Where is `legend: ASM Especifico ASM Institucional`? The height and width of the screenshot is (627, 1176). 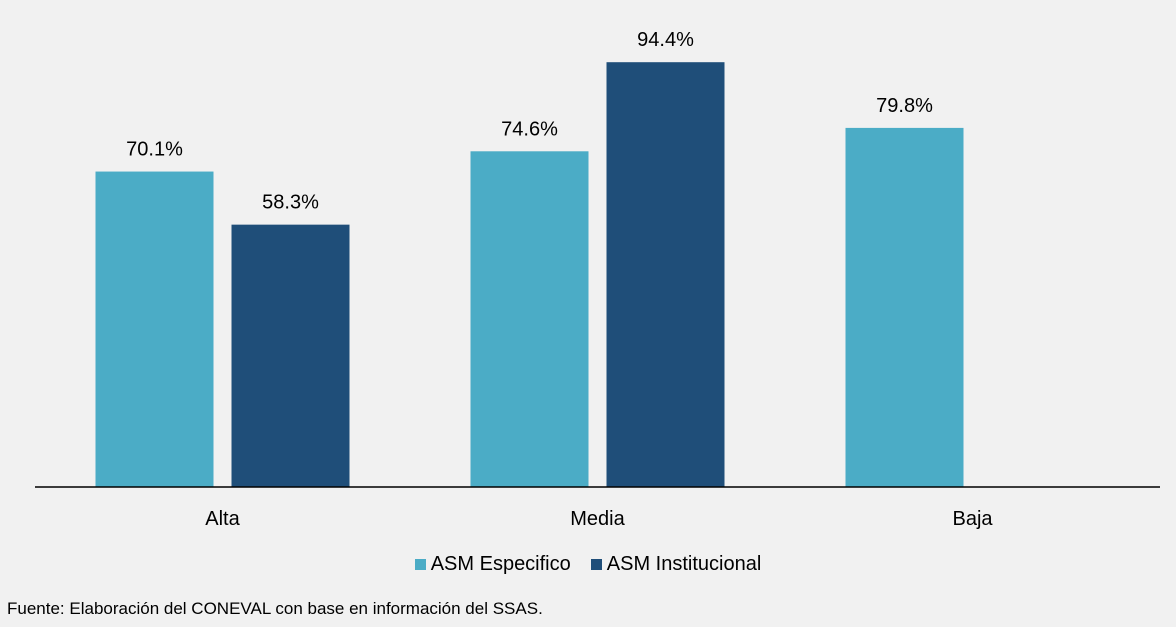 legend: ASM Especifico ASM Institucional is located at coordinates (588, 564).